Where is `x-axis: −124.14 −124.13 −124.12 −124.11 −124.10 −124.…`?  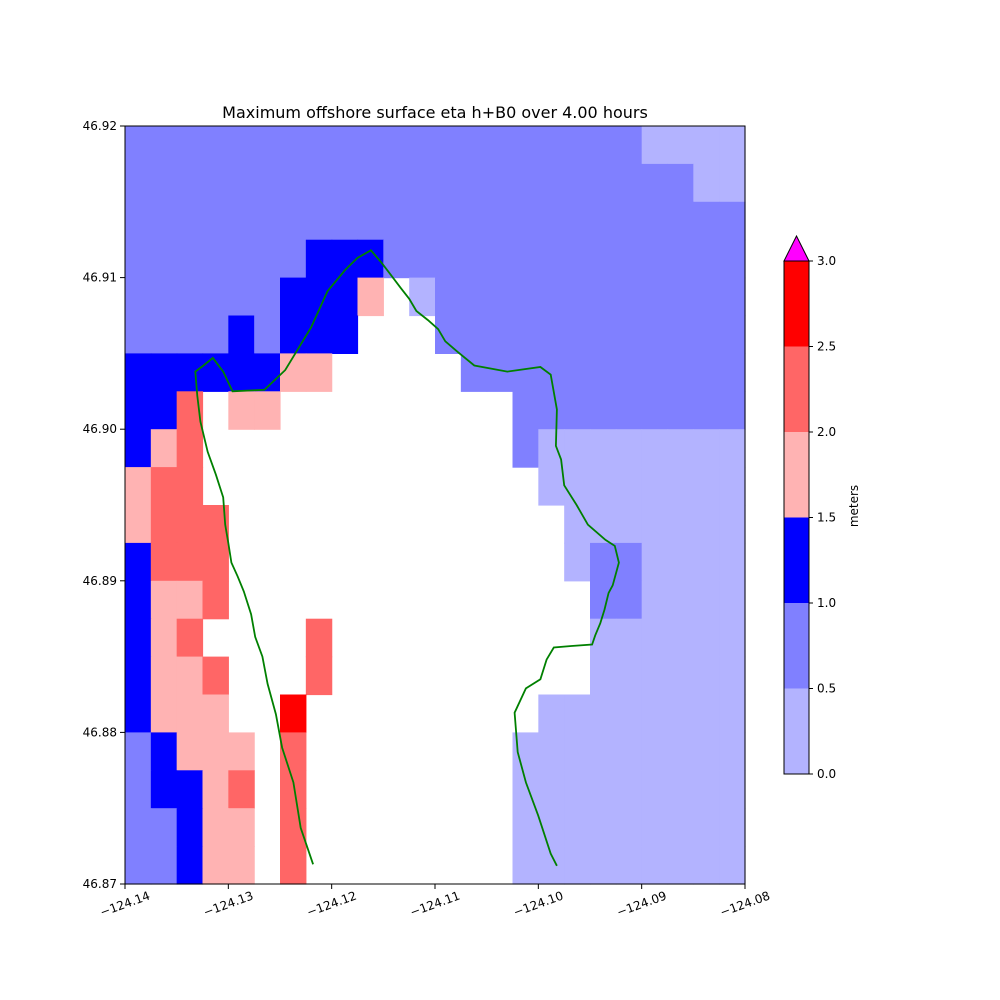 x-axis: −124.14 −124.13 −124.12 −124.11 −124.10 −124.… is located at coordinates (435, 901).